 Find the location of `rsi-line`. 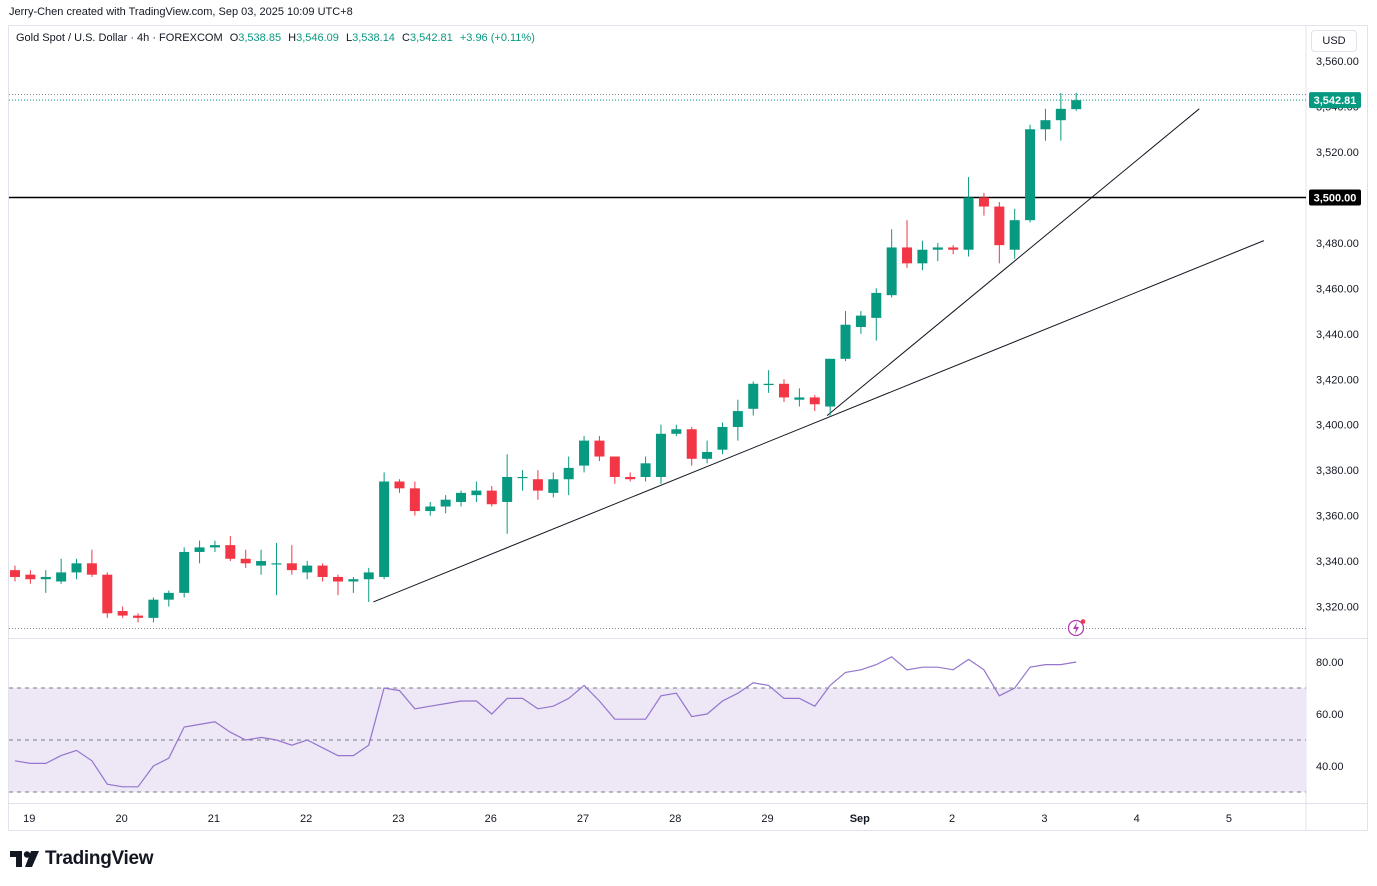

rsi-line is located at coordinates (545, 722).